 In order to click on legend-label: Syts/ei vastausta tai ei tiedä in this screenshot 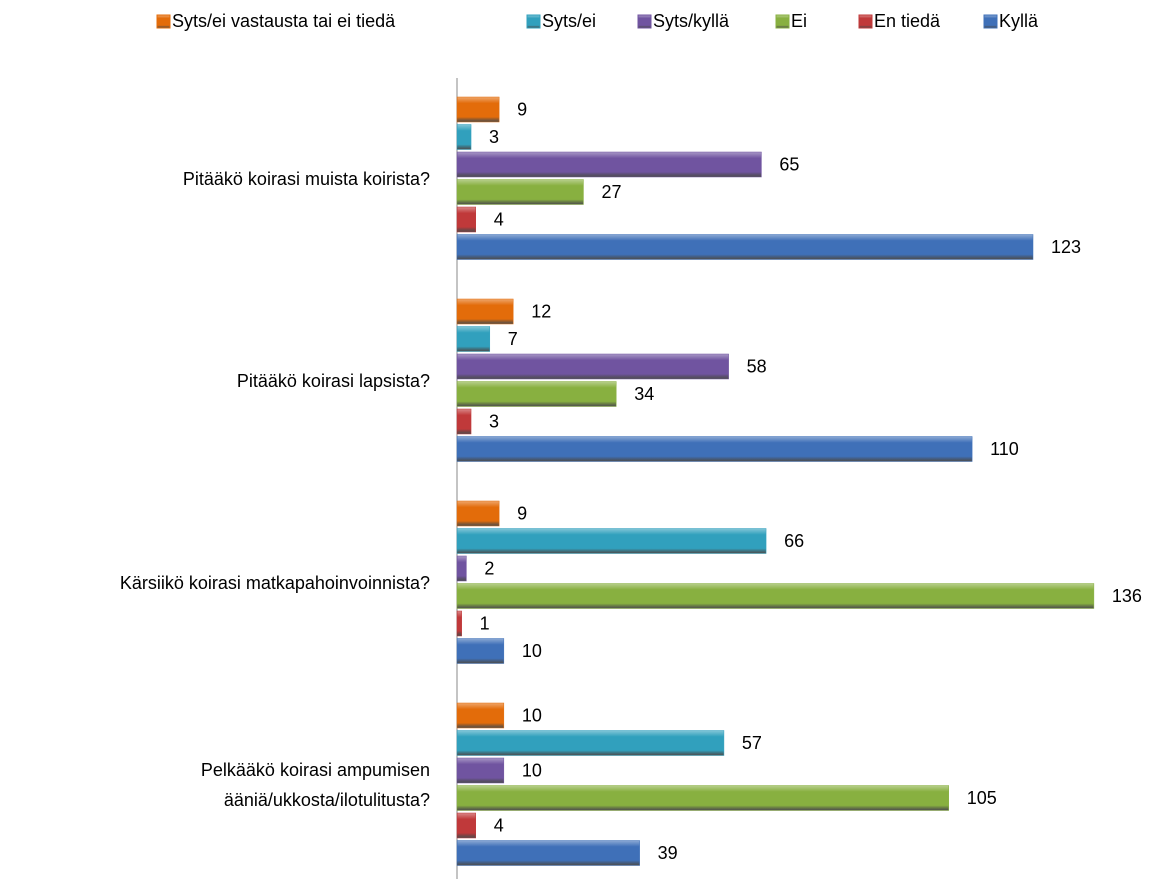, I will do `click(284, 21)`.